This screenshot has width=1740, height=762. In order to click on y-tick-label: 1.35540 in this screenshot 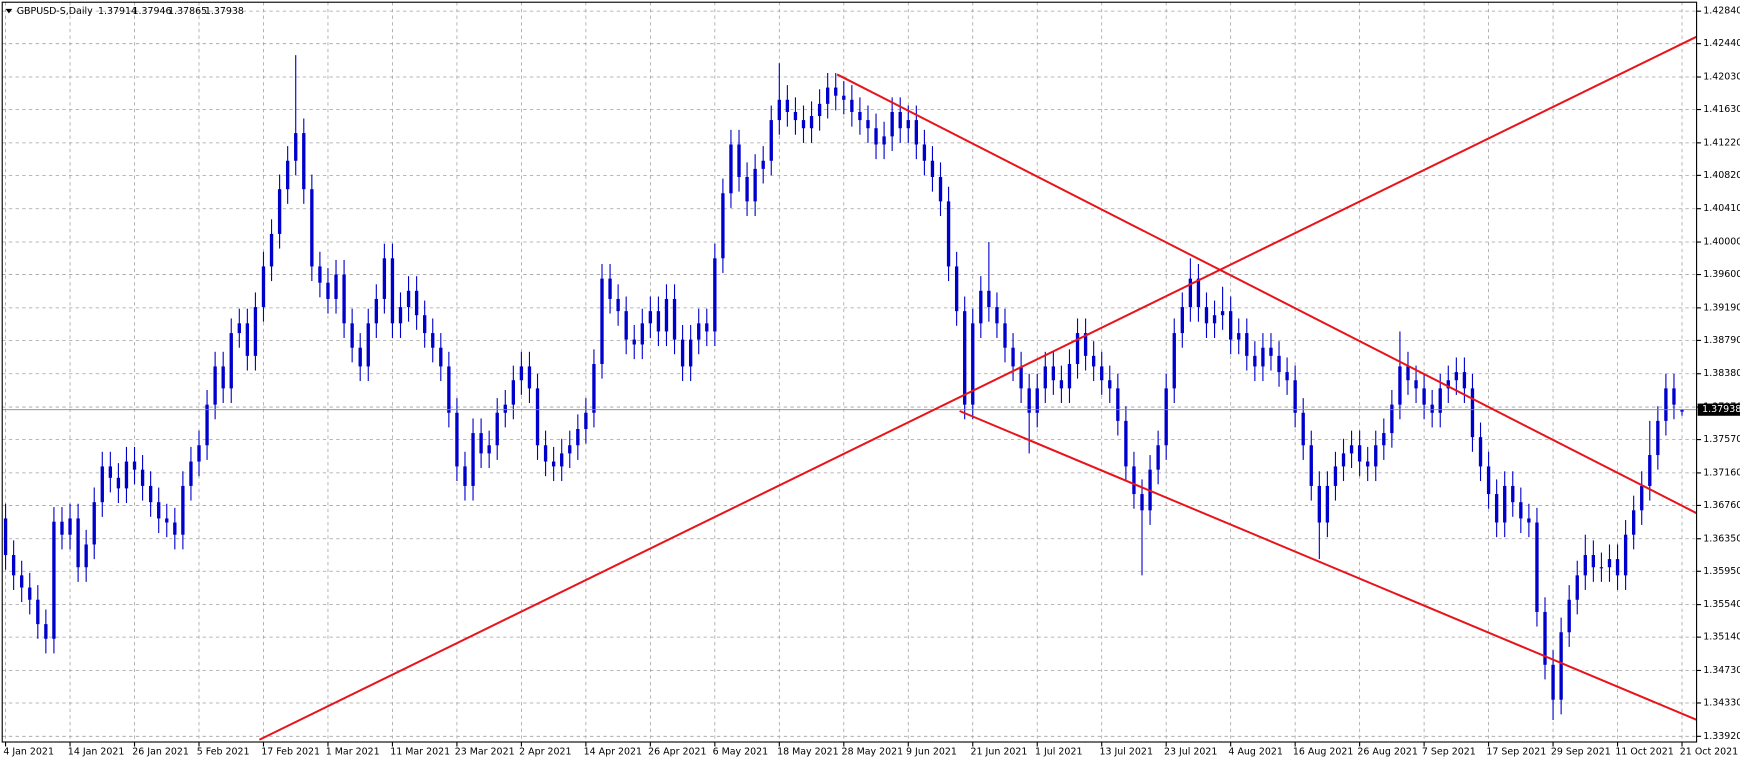, I will do `click(1721, 604)`.